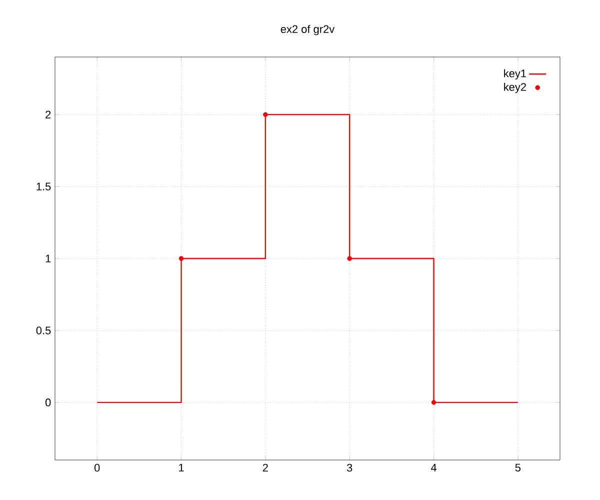  What do you see at coordinates (97, 468) in the screenshot?
I see `x-tick-label: 0` at bounding box center [97, 468].